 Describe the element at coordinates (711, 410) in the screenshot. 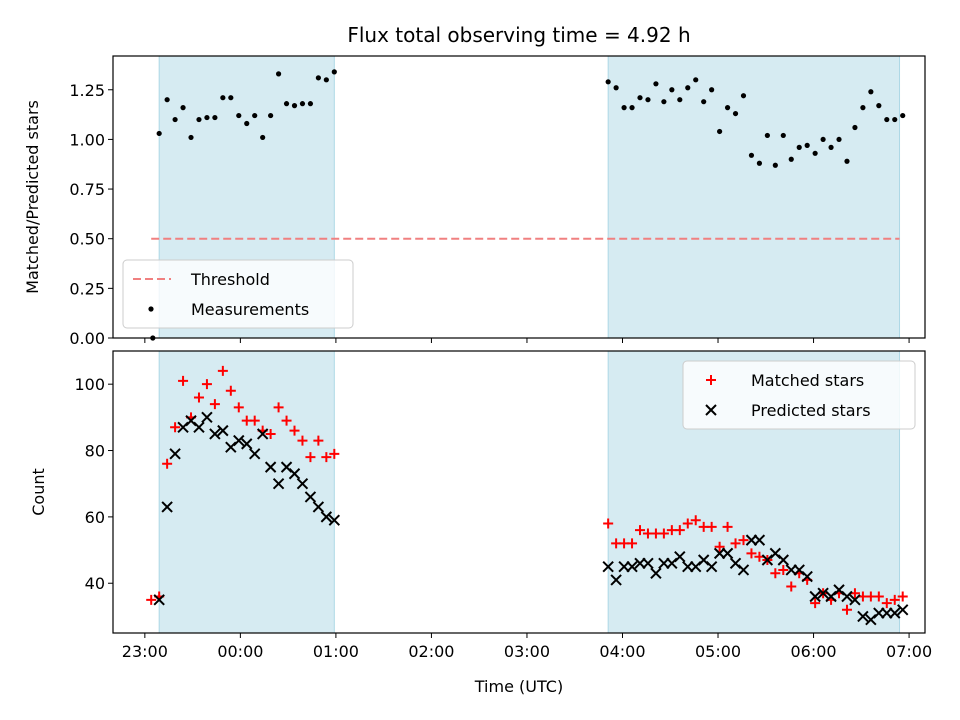

I see `legend-marker` at that location.